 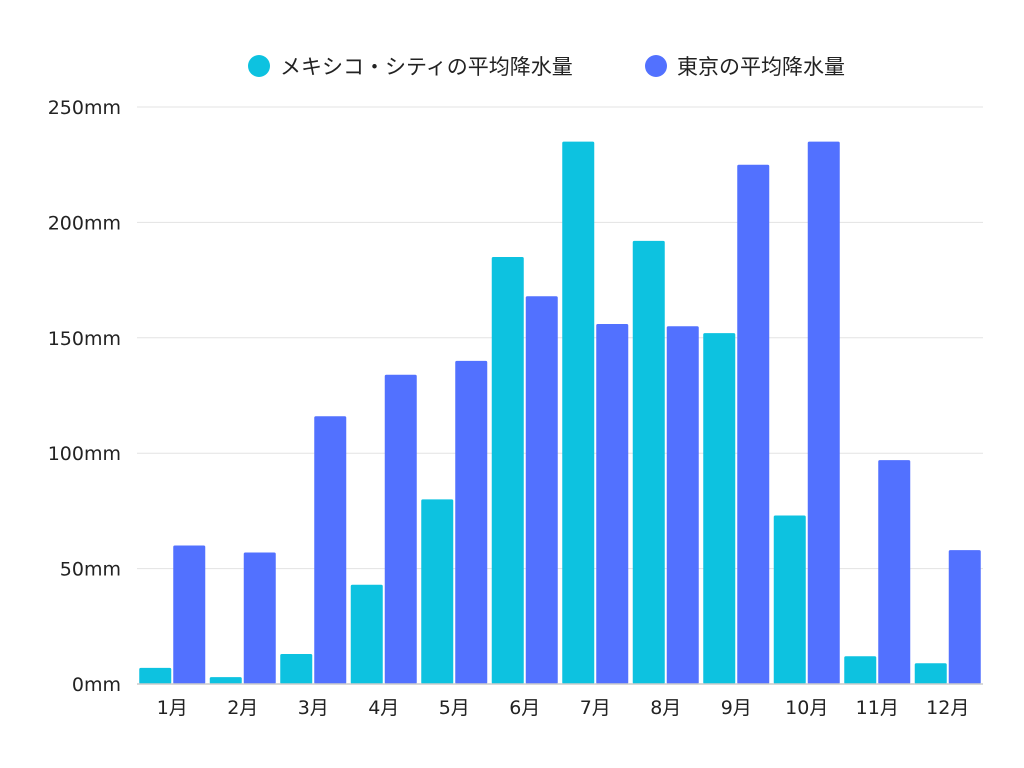 What do you see at coordinates (84, 454) in the screenshot?
I see `y-tick-label: 100mm` at bounding box center [84, 454].